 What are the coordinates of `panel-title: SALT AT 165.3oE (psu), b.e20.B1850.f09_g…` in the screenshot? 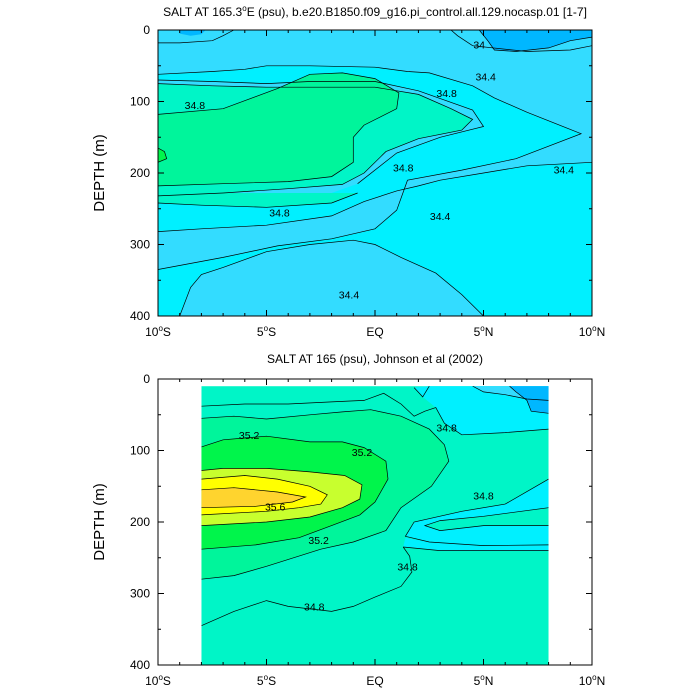 It's located at (375, 11).